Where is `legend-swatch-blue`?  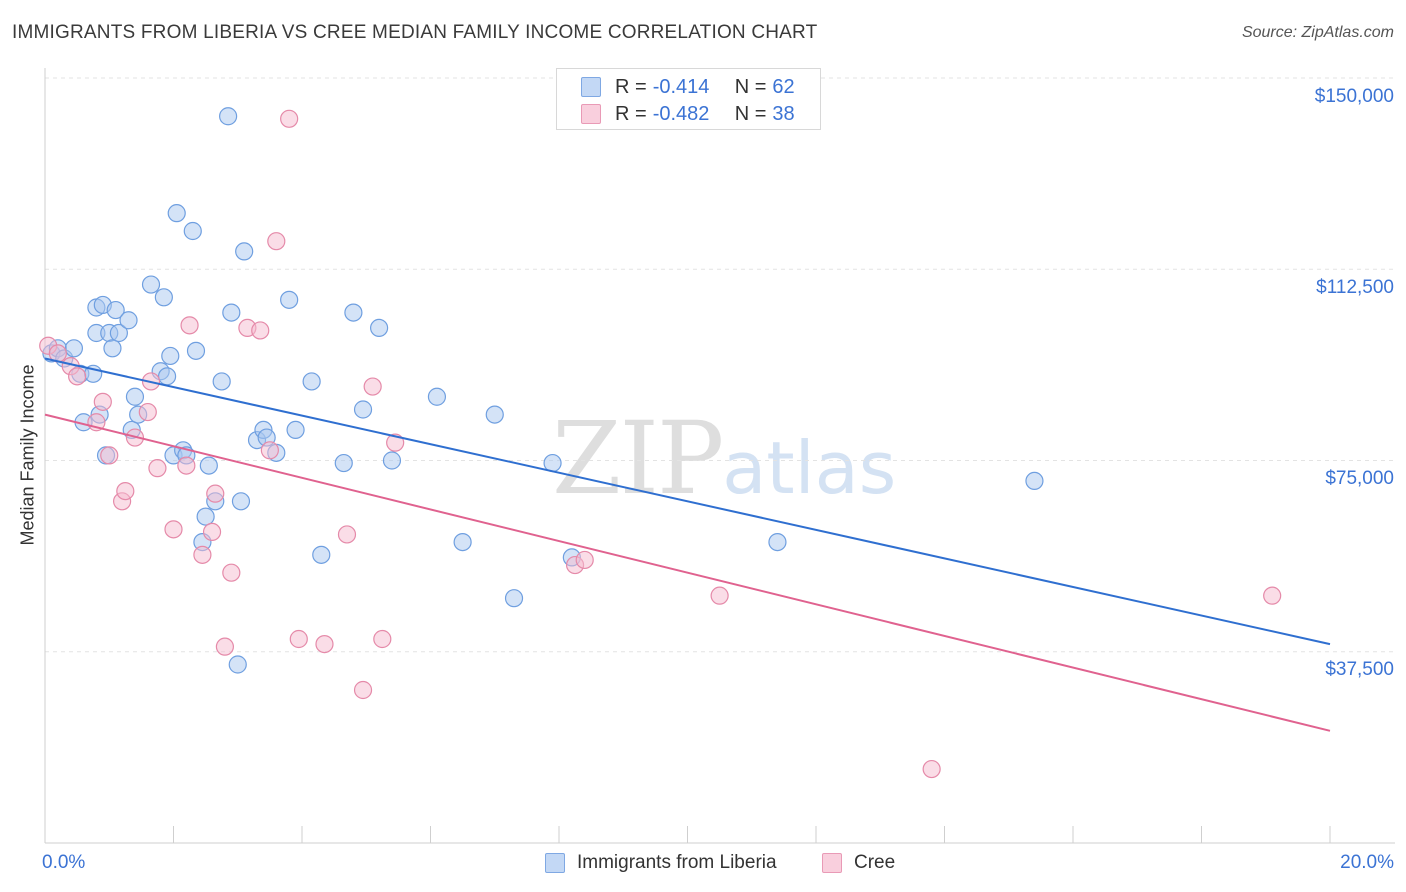 legend-swatch-blue is located at coordinates (591, 87).